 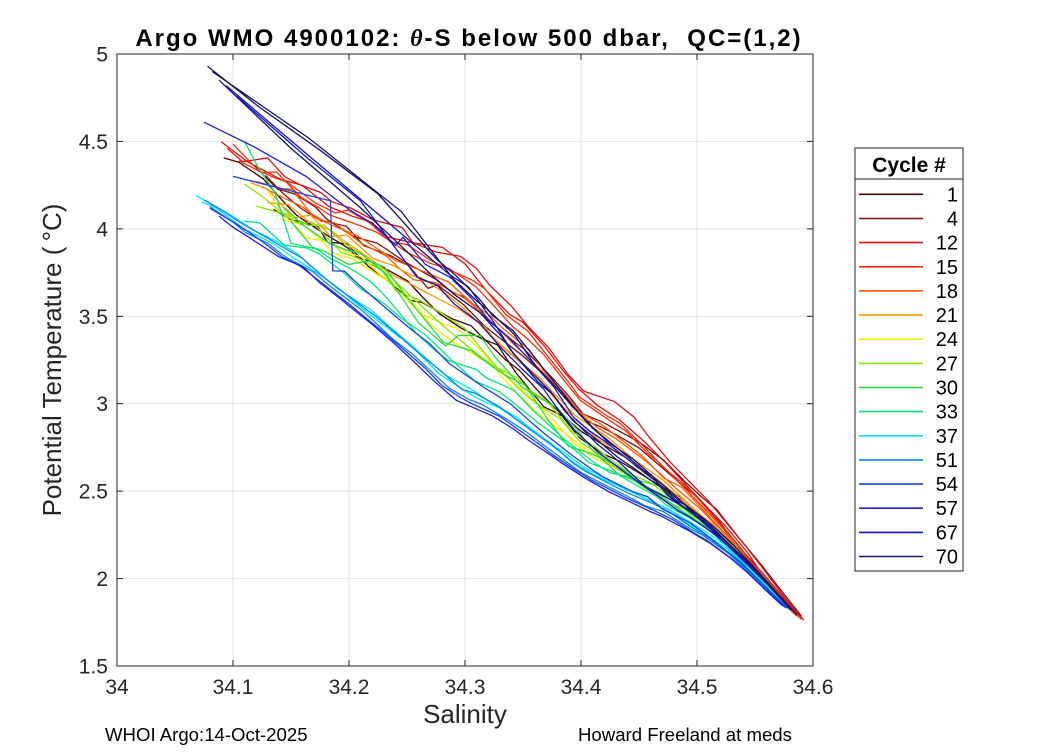 I want to click on svg-text: 34.1, so click(x=233, y=687).